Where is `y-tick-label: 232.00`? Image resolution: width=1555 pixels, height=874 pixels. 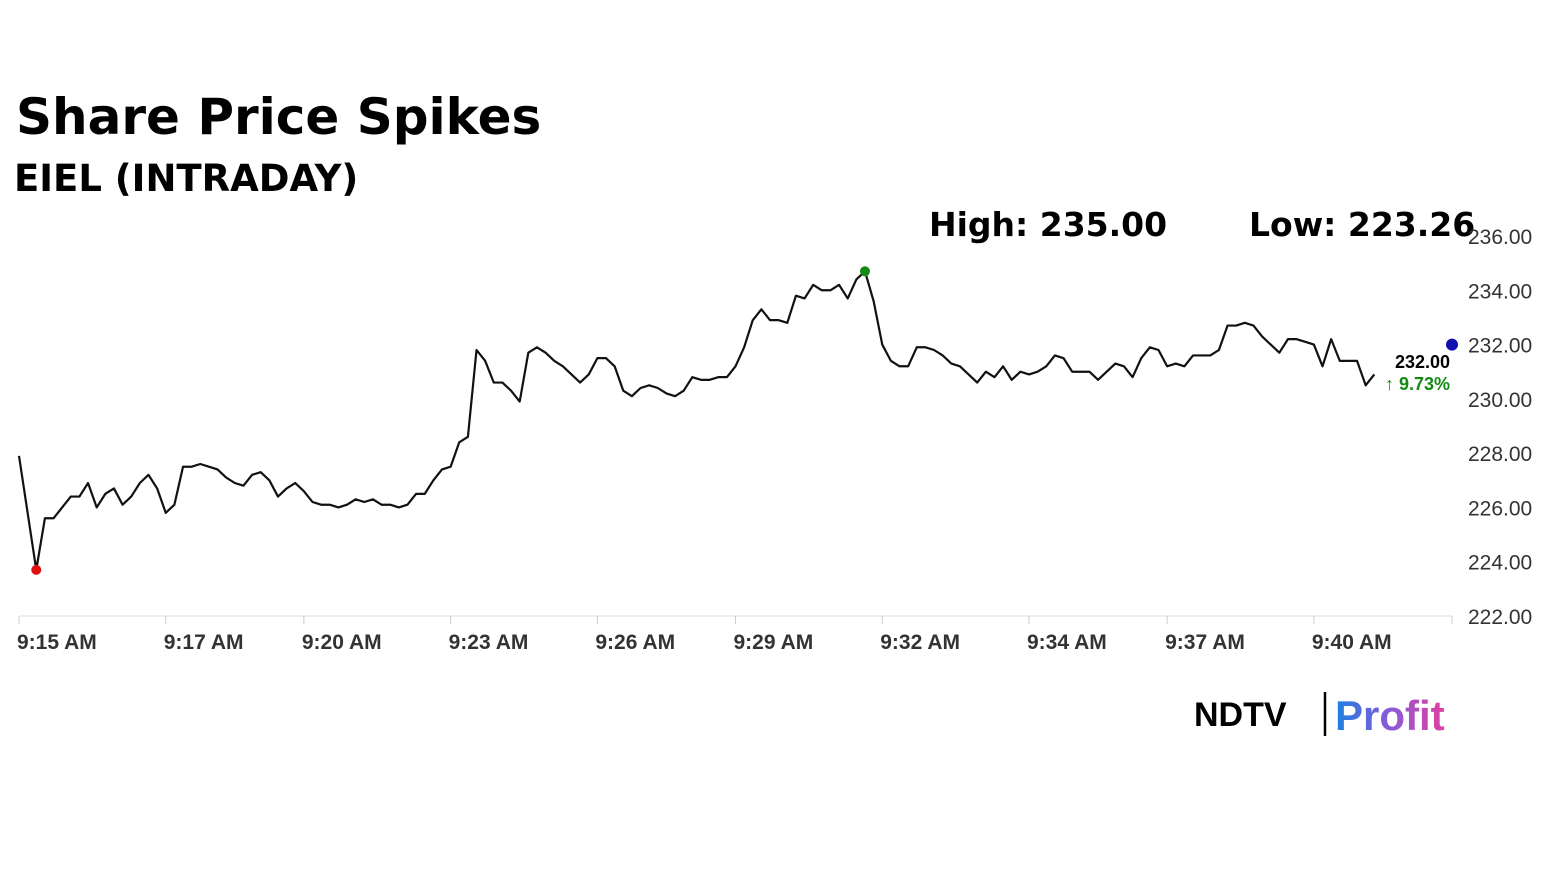 y-tick-label: 232.00 is located at coordinates (1500, 346).